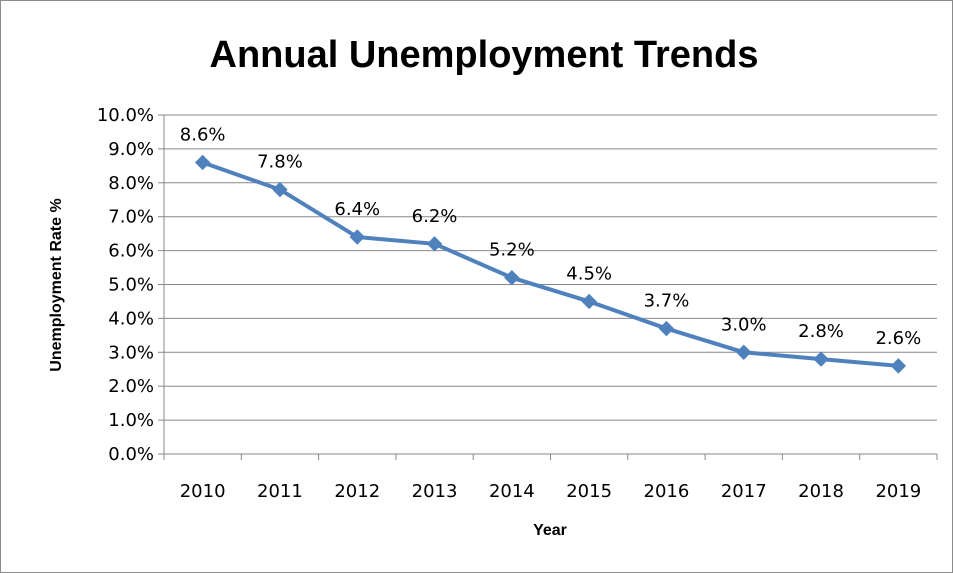  Describe the element at coordinates (589, 491) in the screenshot. I see `x-tick-label: 2015` at that location.